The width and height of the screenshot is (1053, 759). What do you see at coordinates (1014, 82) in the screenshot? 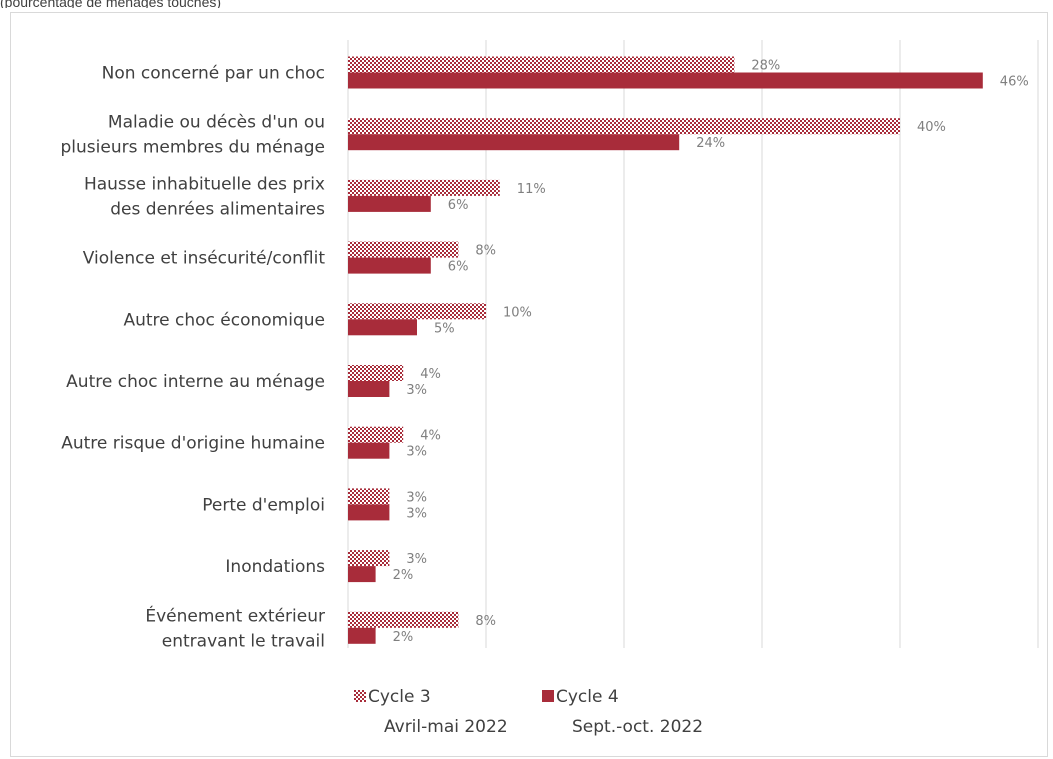
I see `value-label: 46%` at bounding box center [1014, 82].